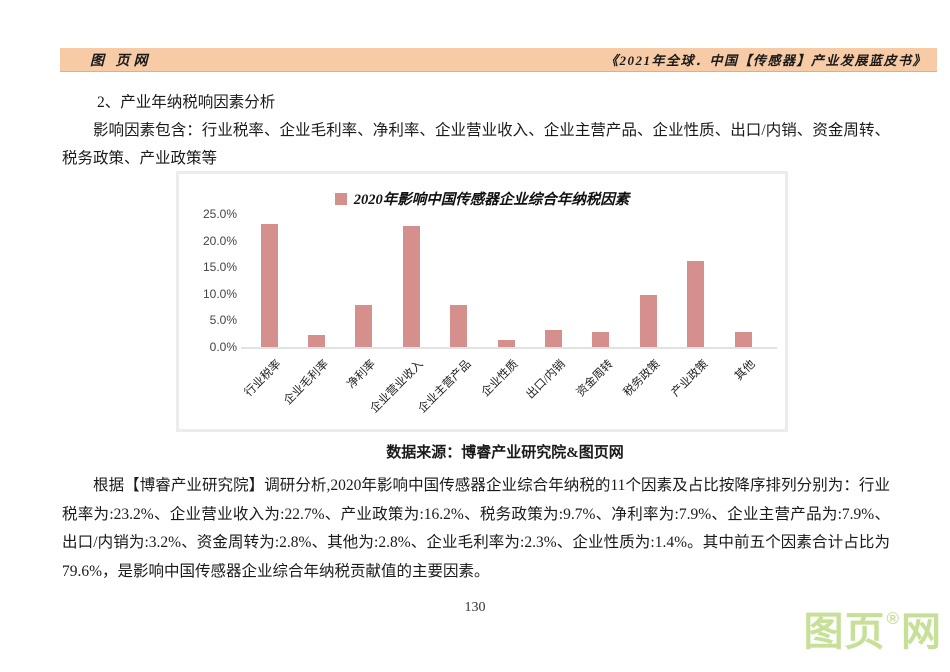 This screenshot has width=950, height=672. What do you see at coordinates (745, 370) in the screenshot?
I see `x-axis-tick-label: 其他` at bounding box center [745, 370].